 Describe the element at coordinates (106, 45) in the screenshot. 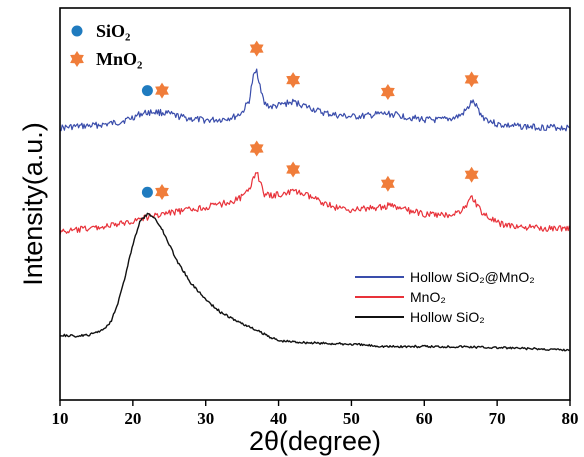

I see `marker-key: SiO₂ MnO₂` at that location.